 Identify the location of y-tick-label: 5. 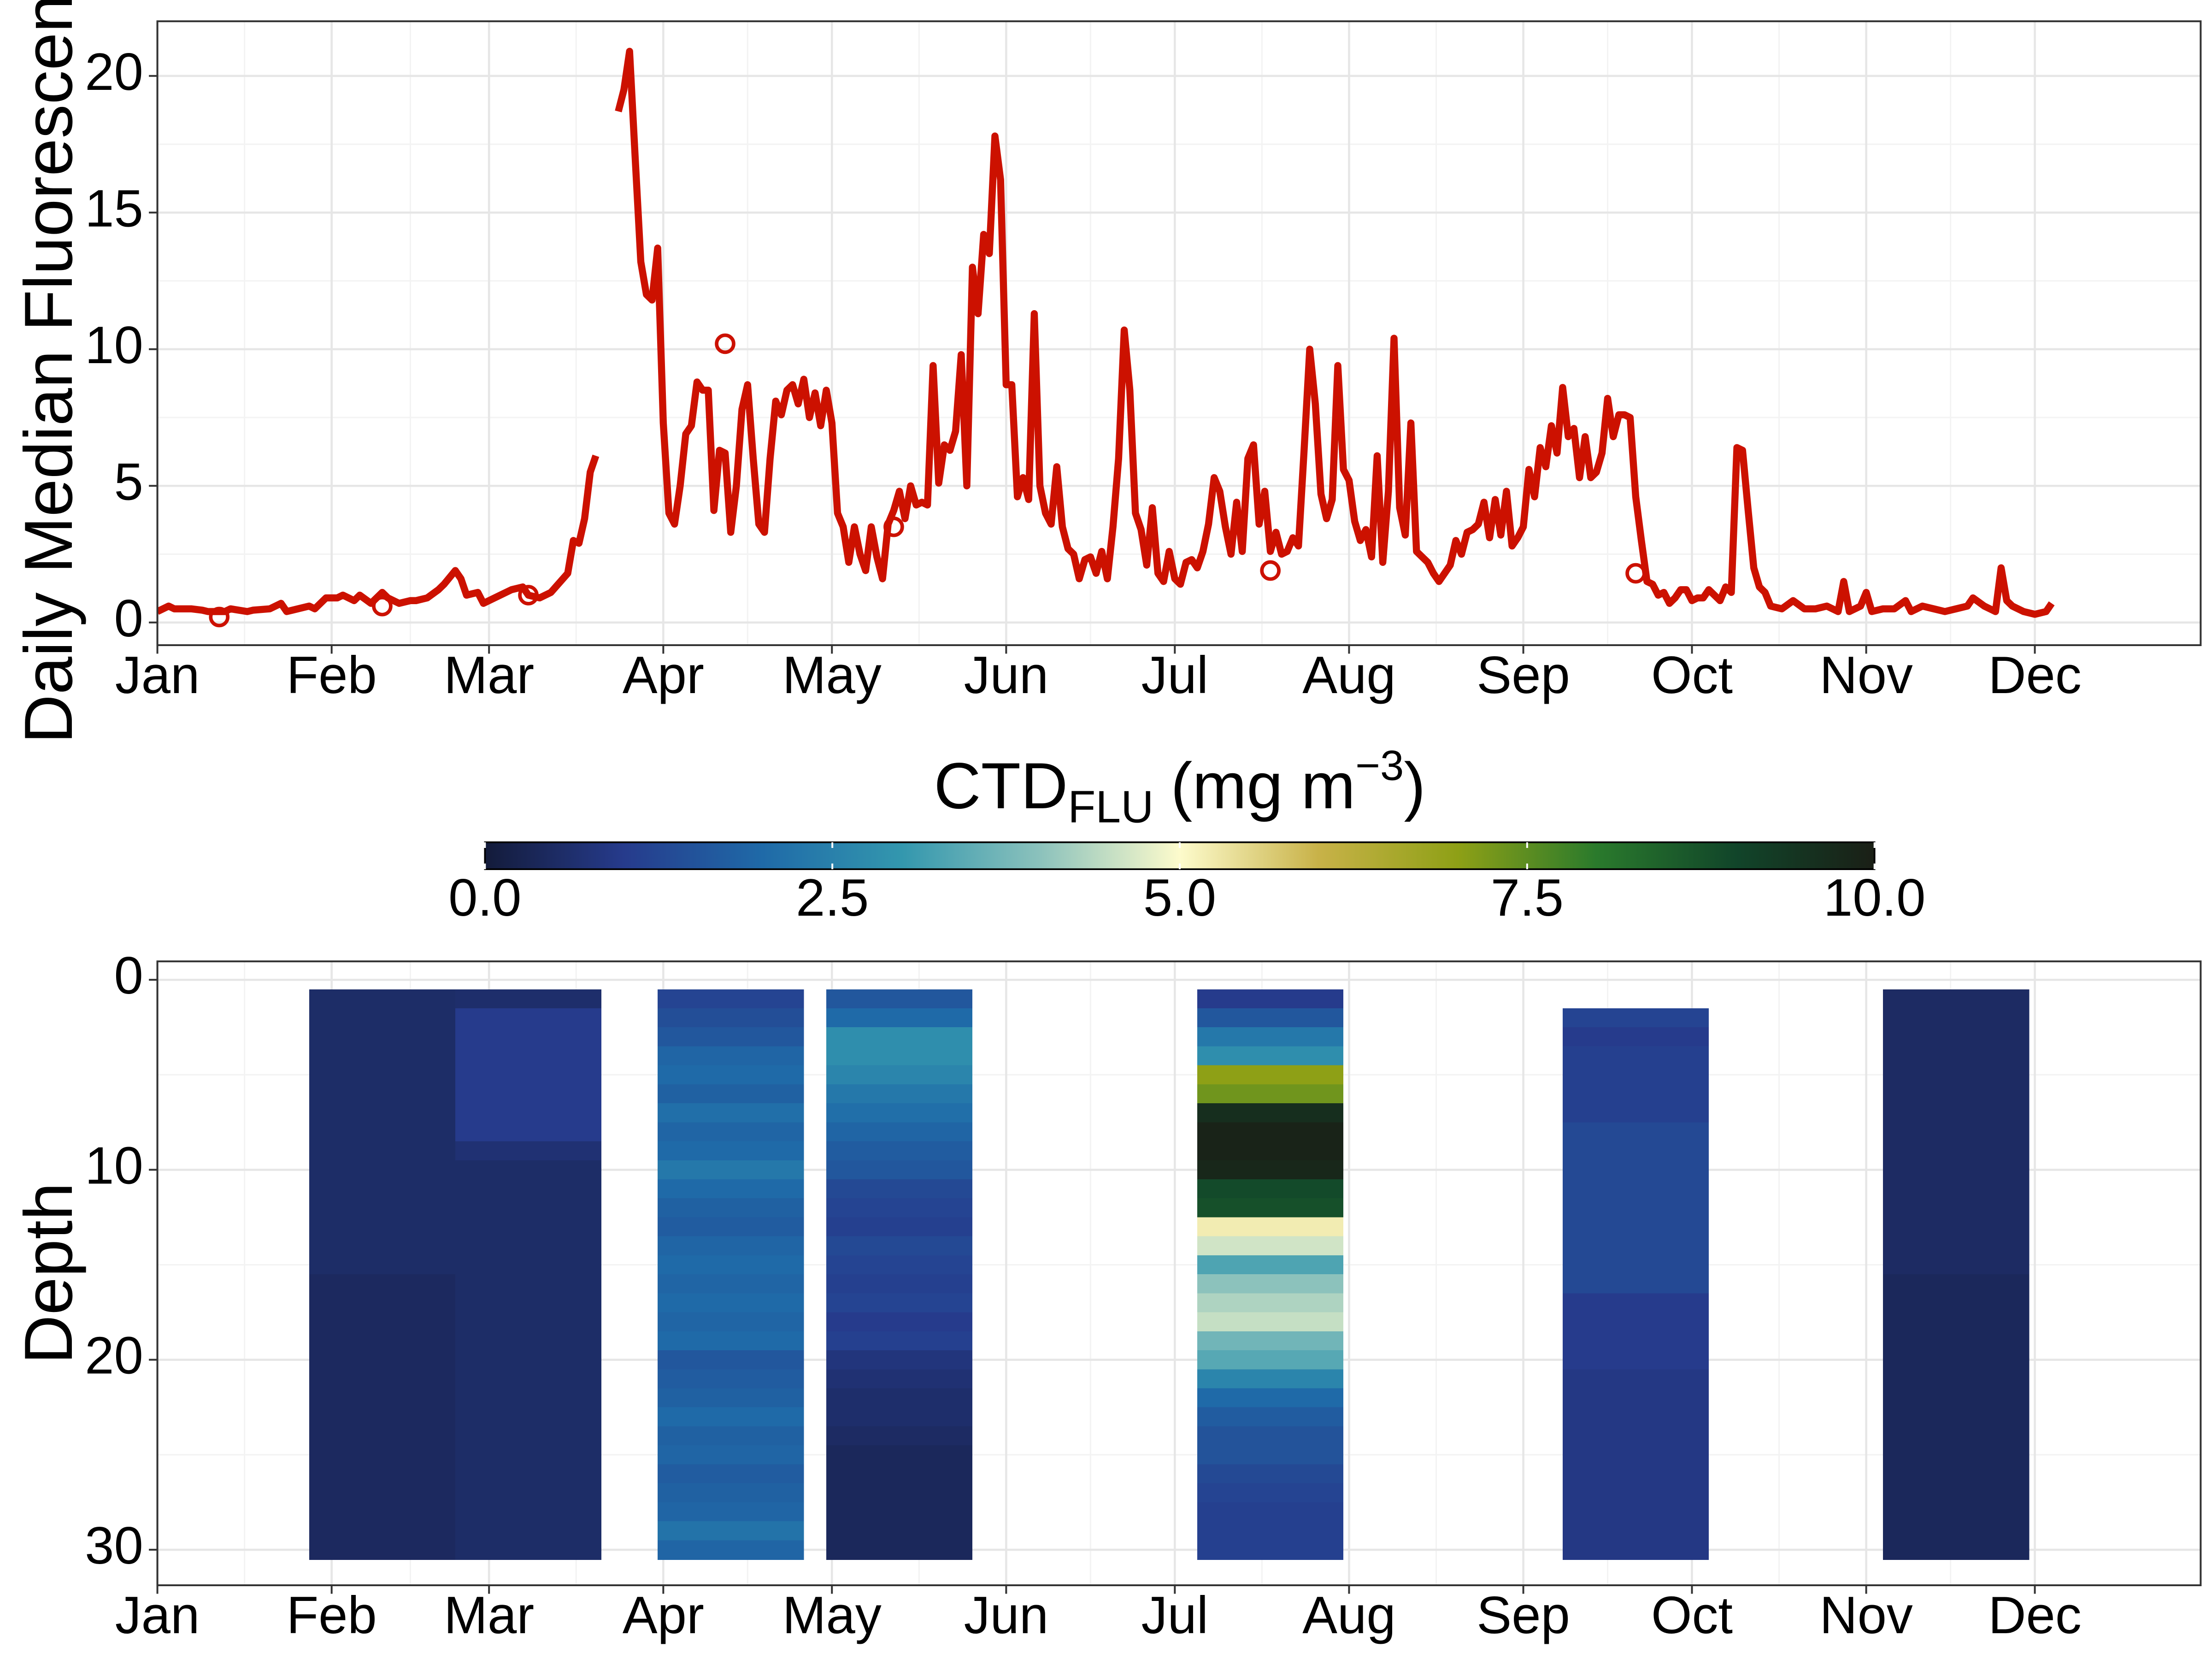
(128, 482).